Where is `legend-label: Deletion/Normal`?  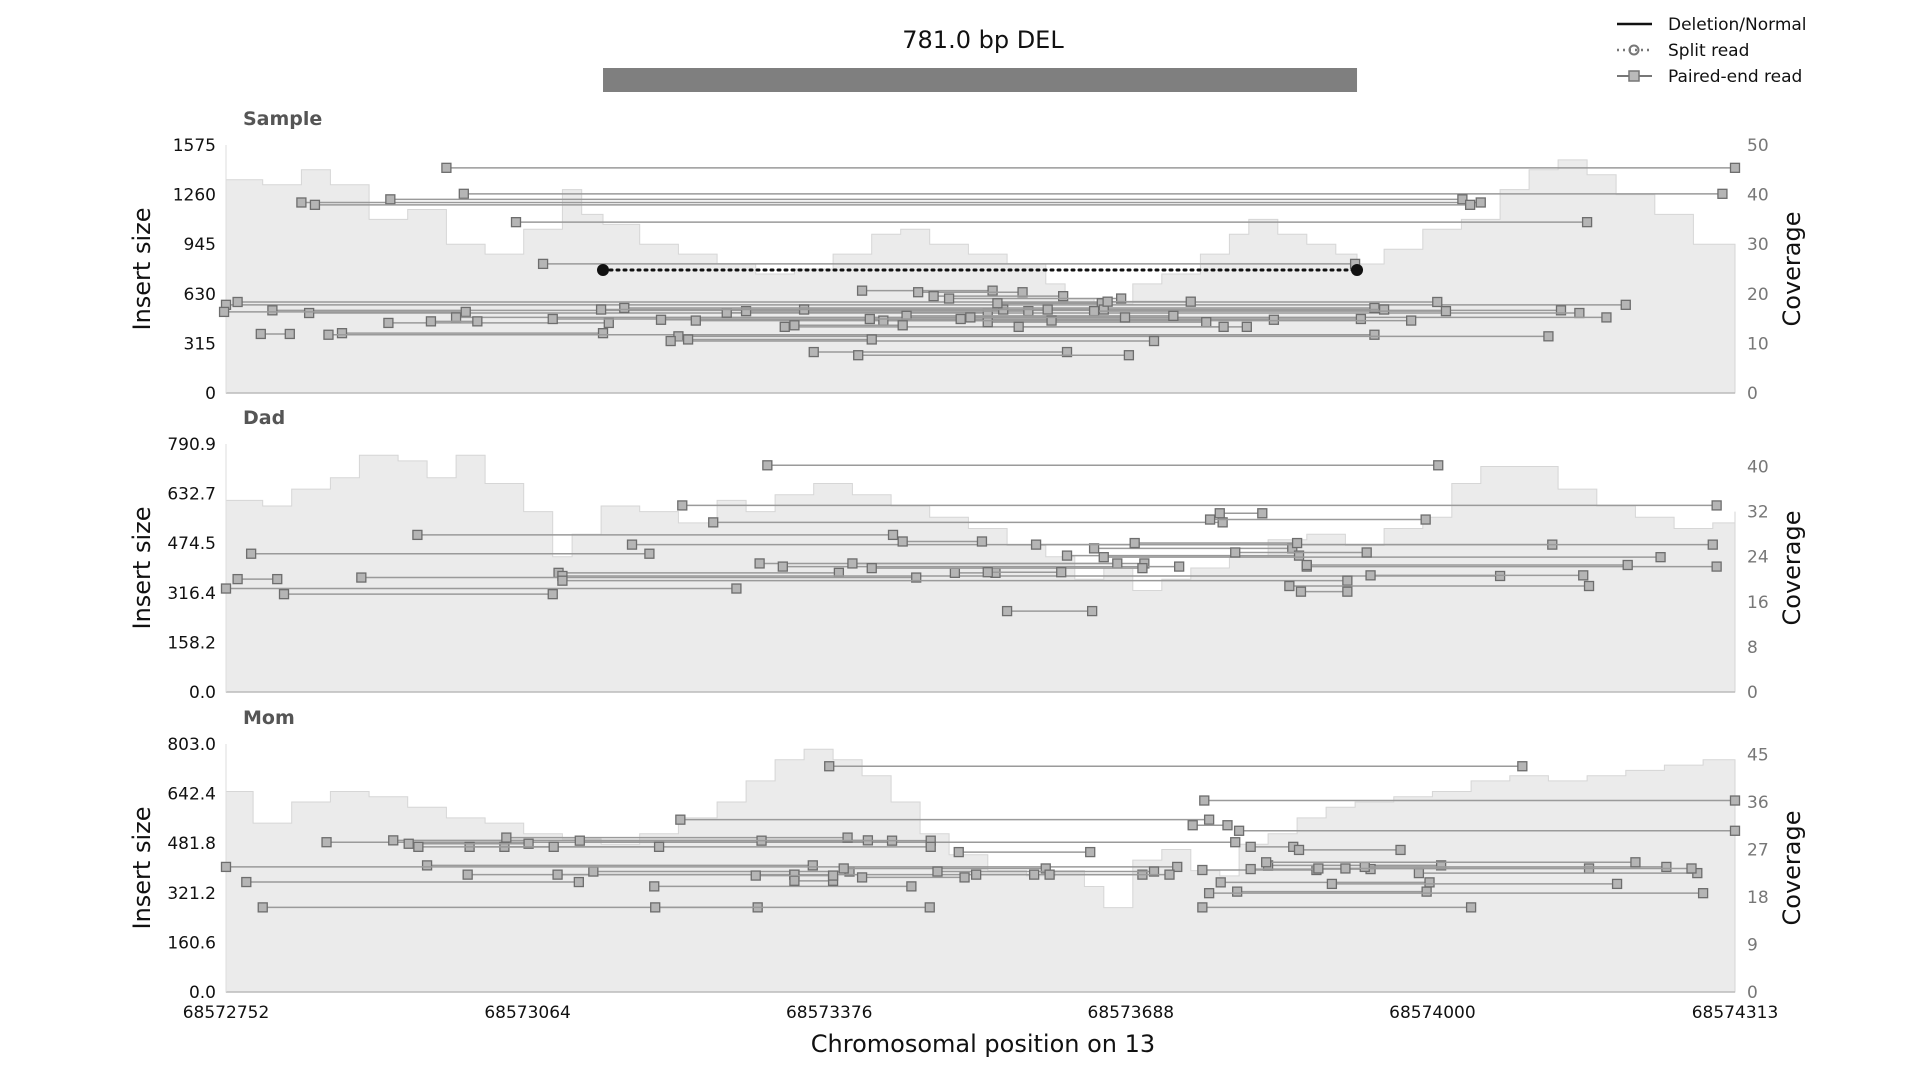
legend-label: Deletion/Normal is located at coordinates (1737, 25).